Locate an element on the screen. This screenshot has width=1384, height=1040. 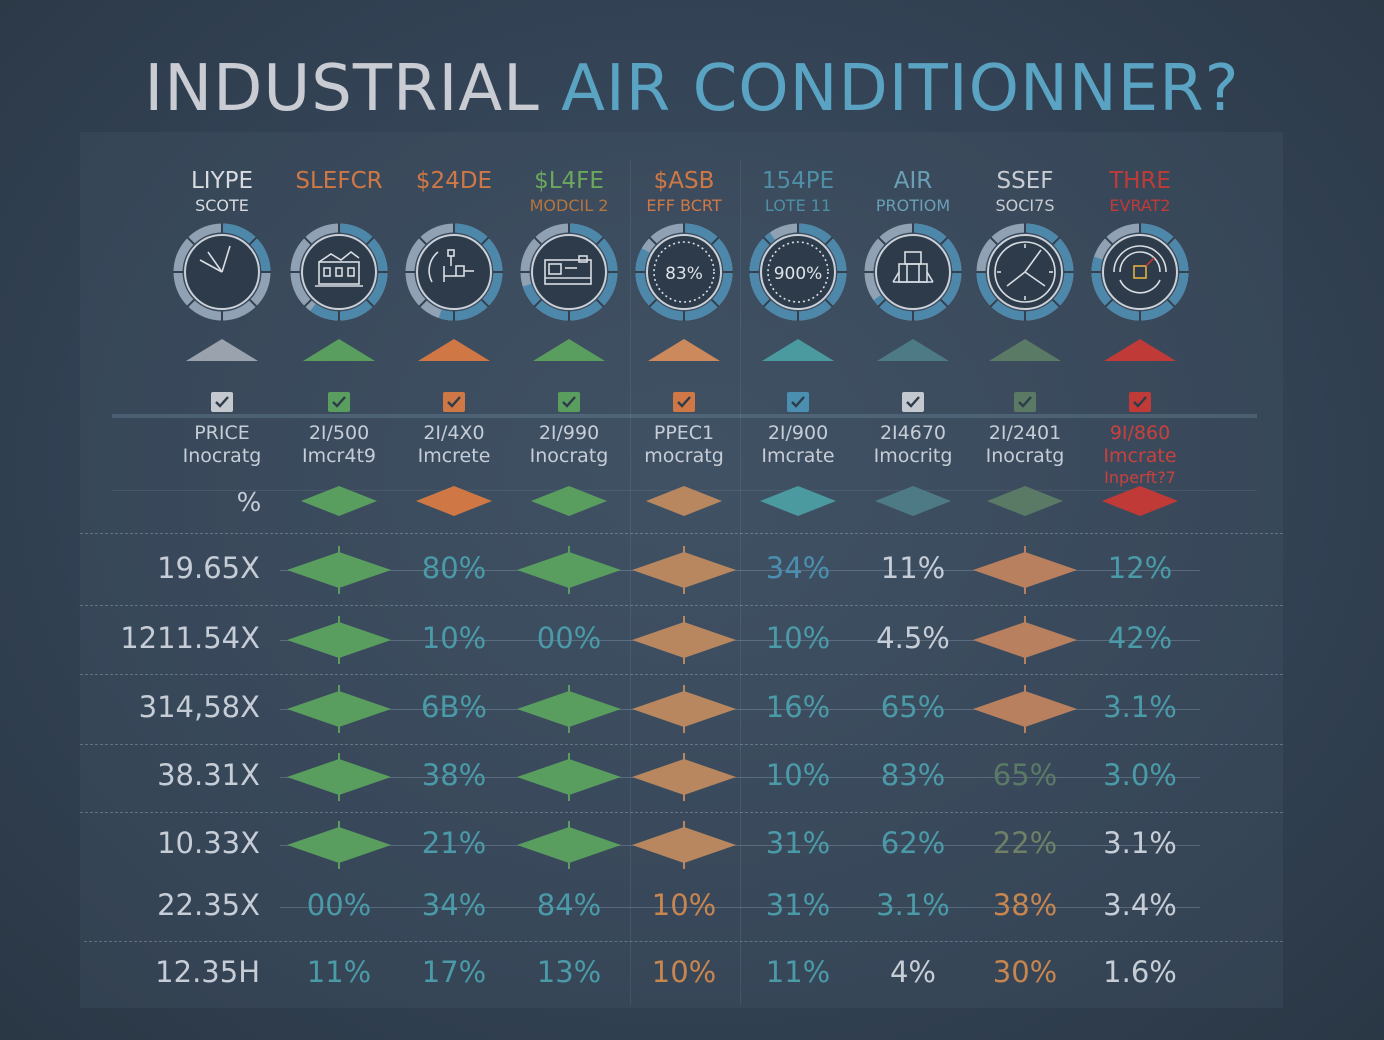
gauge: 83% is located at coordinates (684, 272).